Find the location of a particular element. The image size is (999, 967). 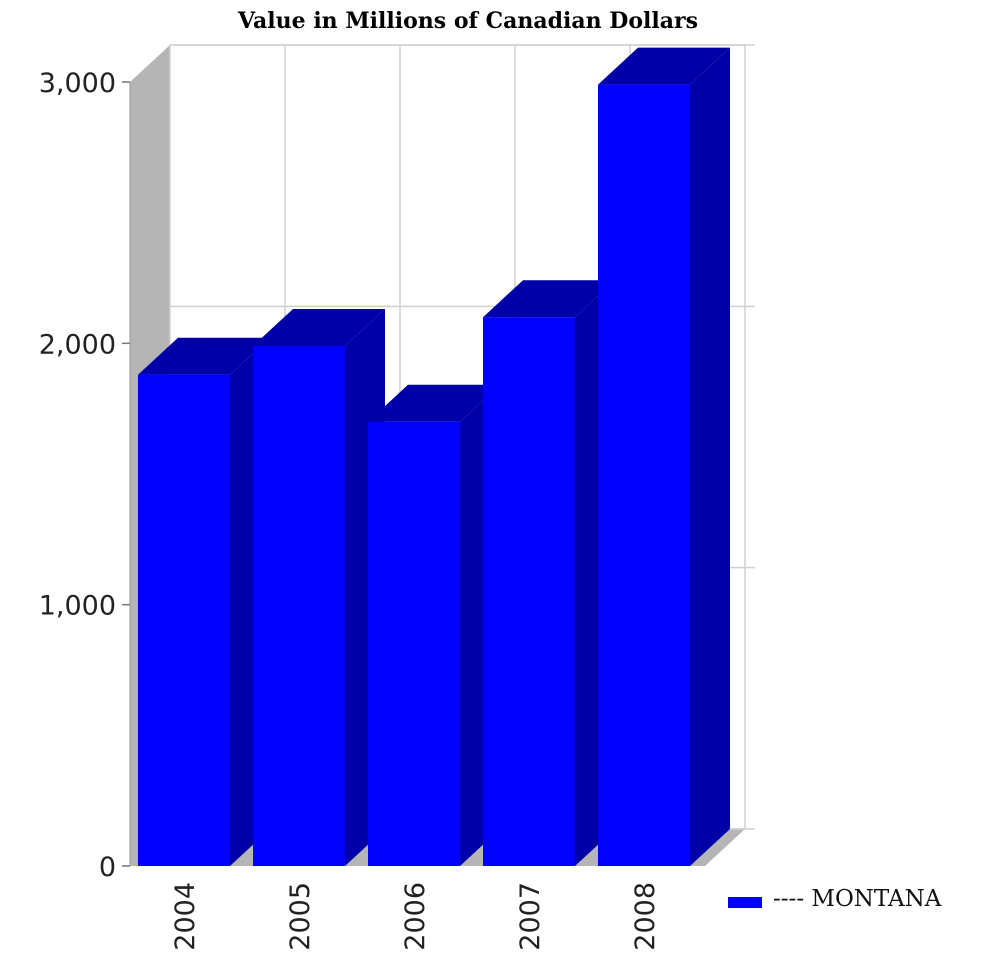

y-tick-label: 3,000 is located at coordinates (77, 83).